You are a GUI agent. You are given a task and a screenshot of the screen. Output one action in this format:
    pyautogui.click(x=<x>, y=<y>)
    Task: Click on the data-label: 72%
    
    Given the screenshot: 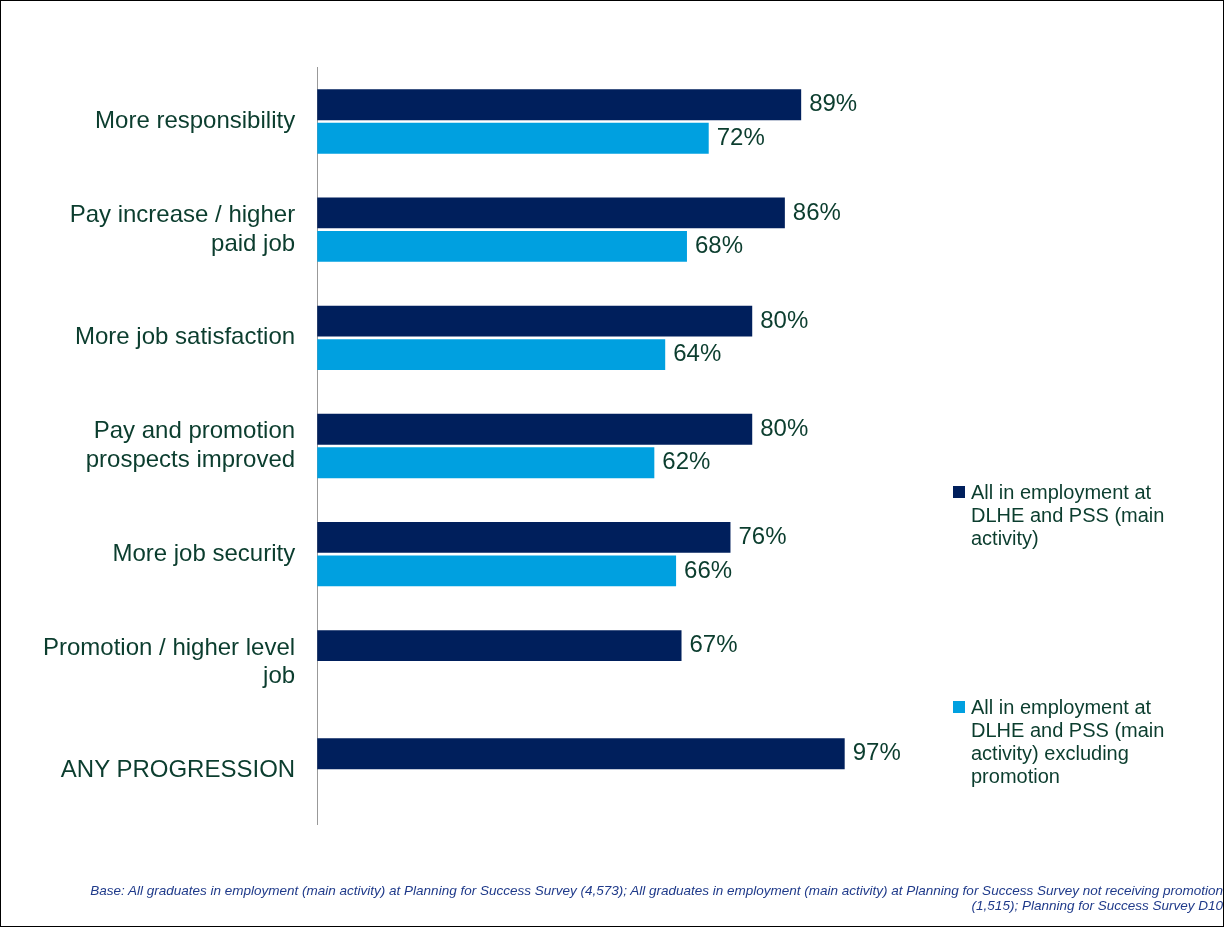 What is the action you would take?
    pyautogui.click(x=740, y=136)
    